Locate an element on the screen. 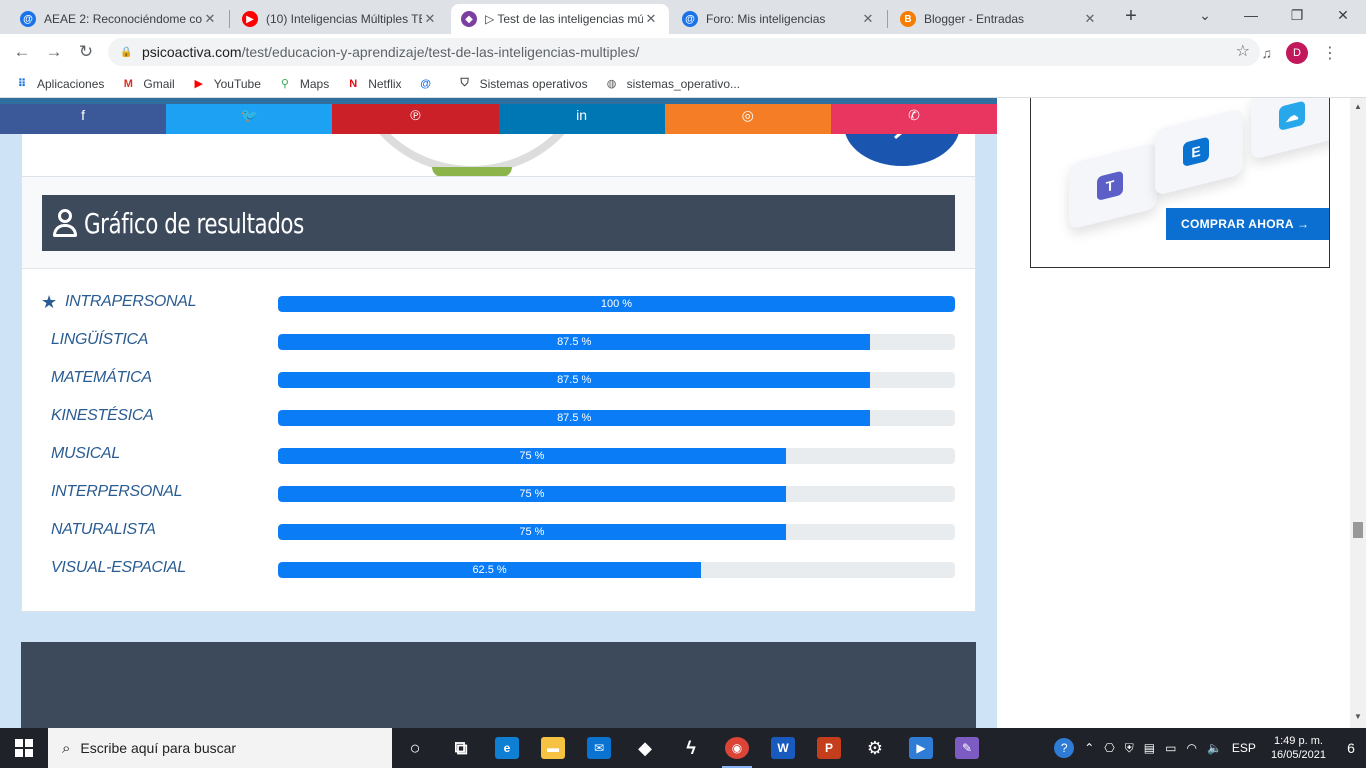  task-view-taskbar-button: ⧉ is located at coordinates (461, 748).